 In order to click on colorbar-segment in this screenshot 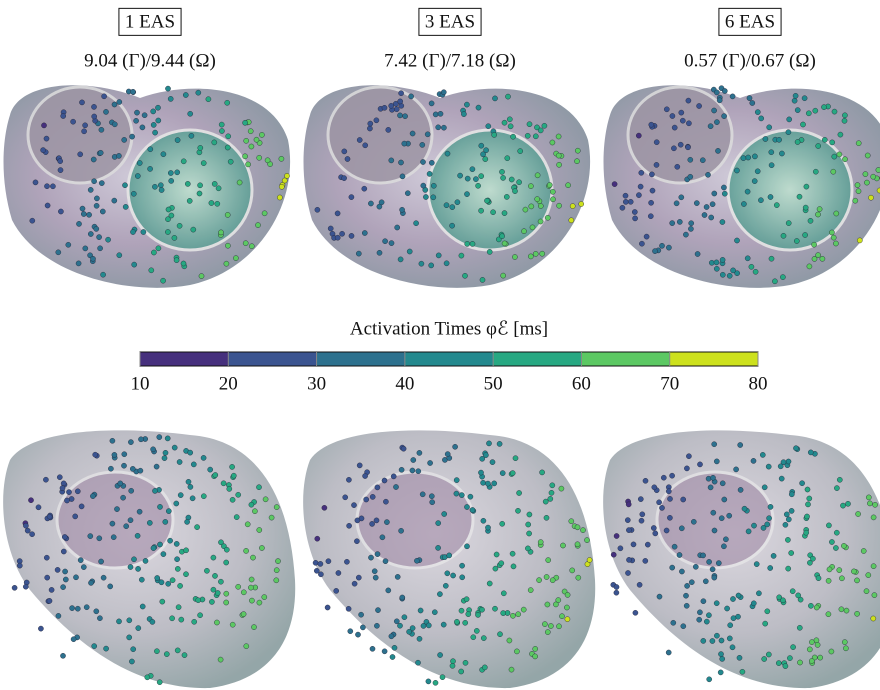, I will do `click(272, 359)`.